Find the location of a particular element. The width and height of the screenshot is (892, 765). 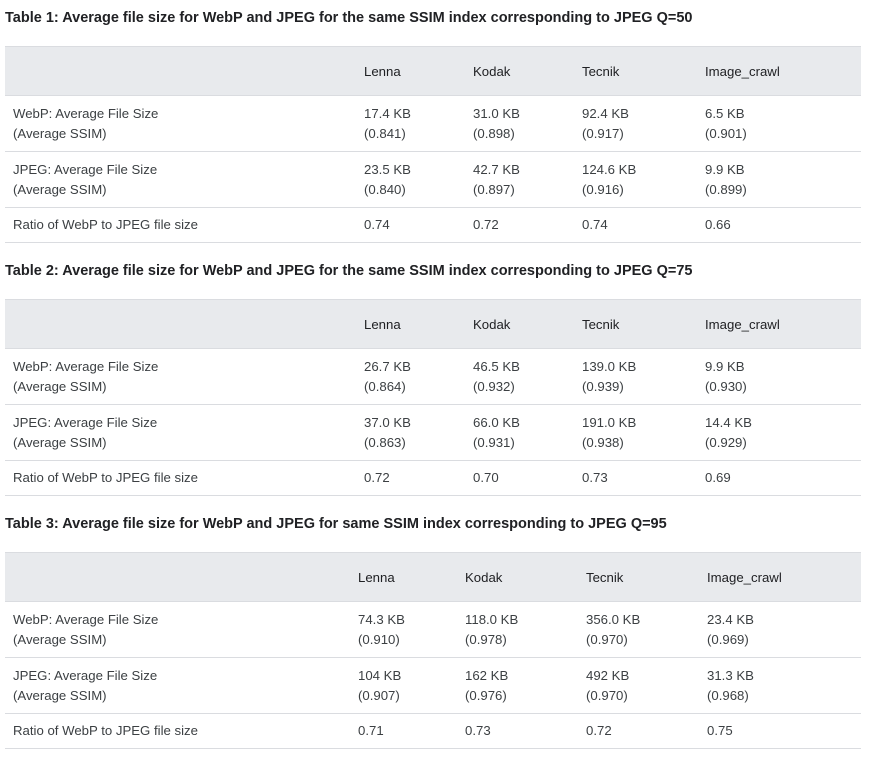

table-cell: 26.7 KB (0.864) is located at coordinates (410, 376).